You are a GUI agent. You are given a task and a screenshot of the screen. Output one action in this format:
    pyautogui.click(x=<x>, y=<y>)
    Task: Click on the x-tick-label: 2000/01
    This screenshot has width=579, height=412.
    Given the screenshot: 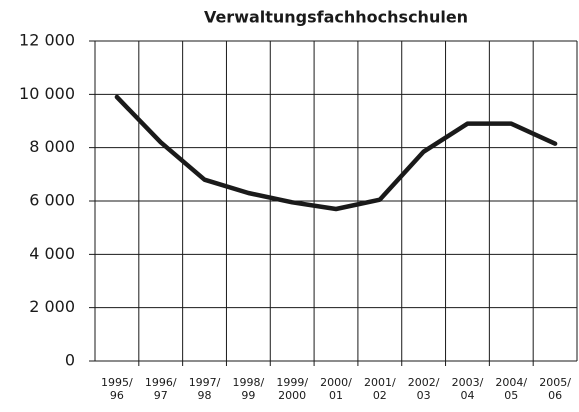 What is the action you would take?
    pyautogui.click(x=336, y=389)
    